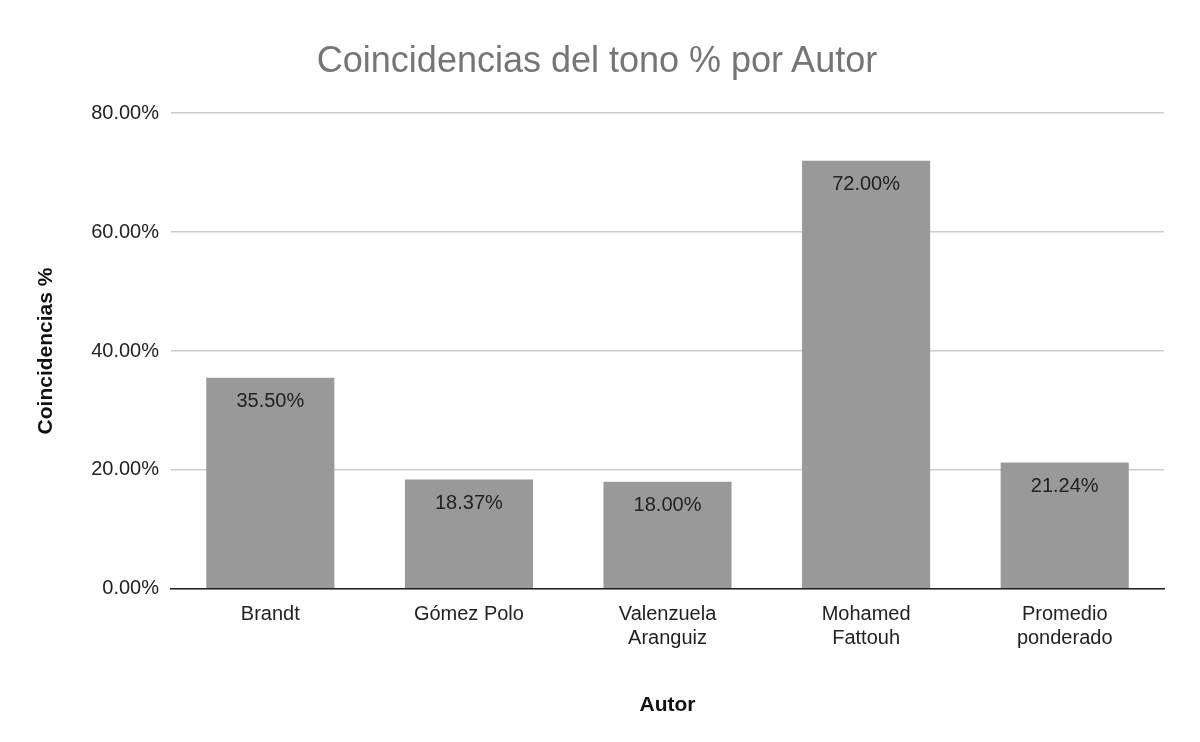 Image resolution: width=1200 pixels, height=742 pixels. Describe the element at coordinates (125, 111) in the screenshot. I see `y-tick-label: 80.00%` at that location.